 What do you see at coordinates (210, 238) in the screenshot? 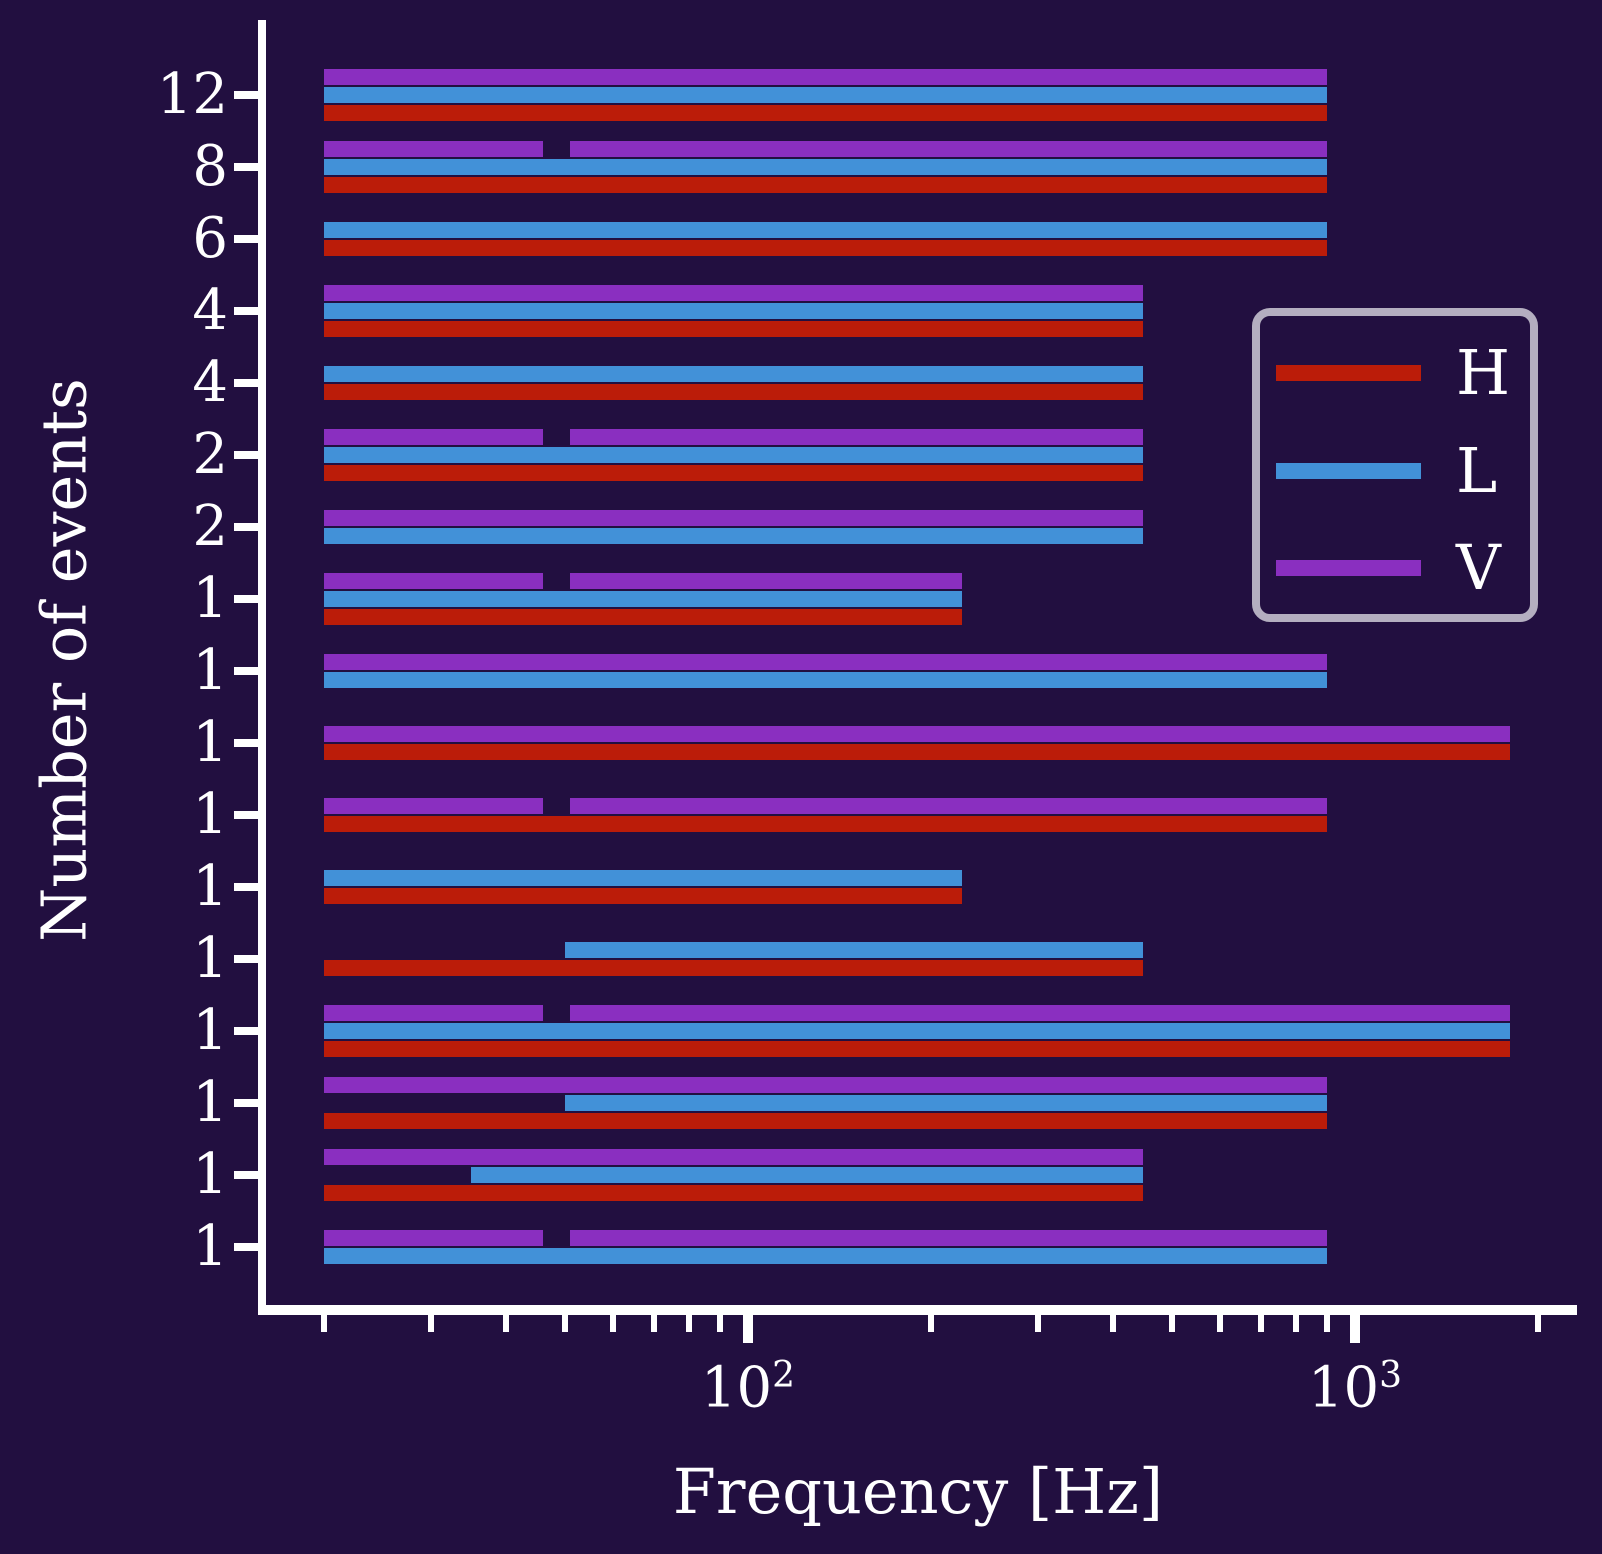
I see `y-tick-label: 6` at bounding box center [210, 238].